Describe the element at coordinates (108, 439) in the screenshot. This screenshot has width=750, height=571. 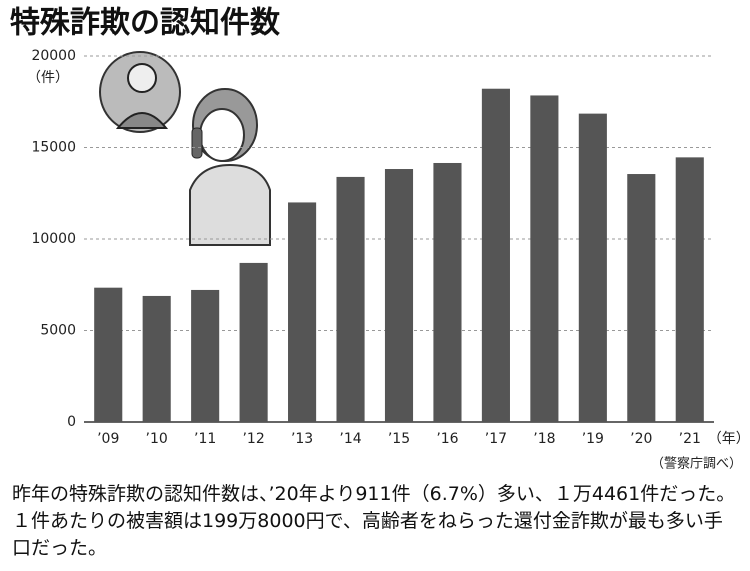
I see `x-tick-label: ’09` at that location.